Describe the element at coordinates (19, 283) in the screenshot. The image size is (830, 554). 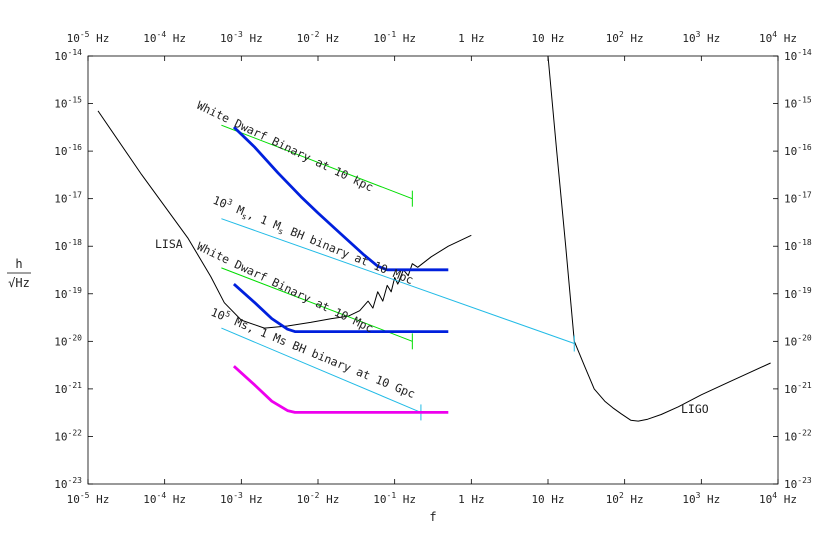
I see `y-label-denominator: √Hz` at that location.